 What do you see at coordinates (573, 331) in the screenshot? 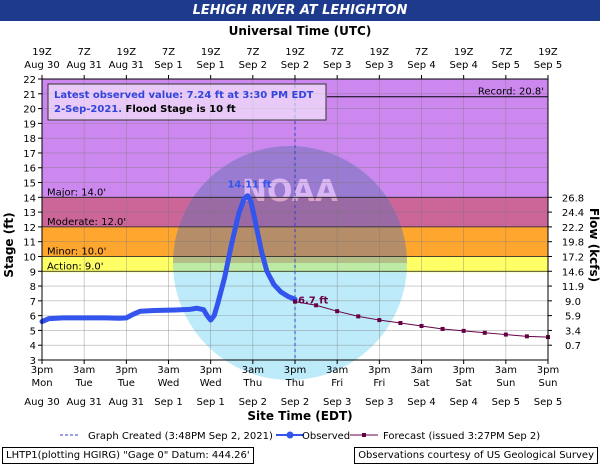
I see `right-tick-label: 3.4` at bounding box center [573, 331].